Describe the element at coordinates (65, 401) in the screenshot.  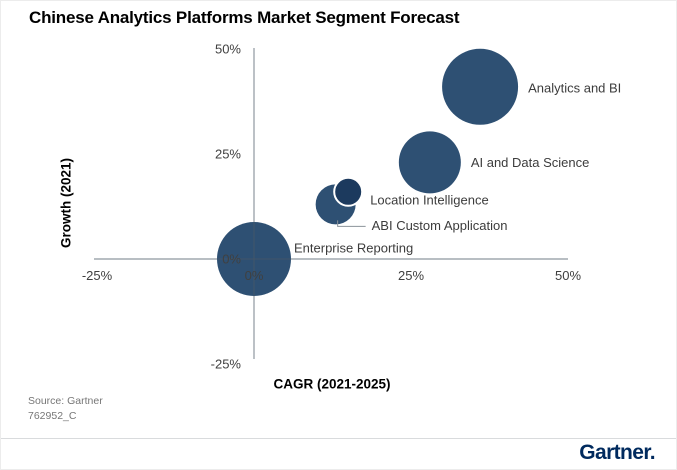
I see `source-note: Source: Gartner` at that location.